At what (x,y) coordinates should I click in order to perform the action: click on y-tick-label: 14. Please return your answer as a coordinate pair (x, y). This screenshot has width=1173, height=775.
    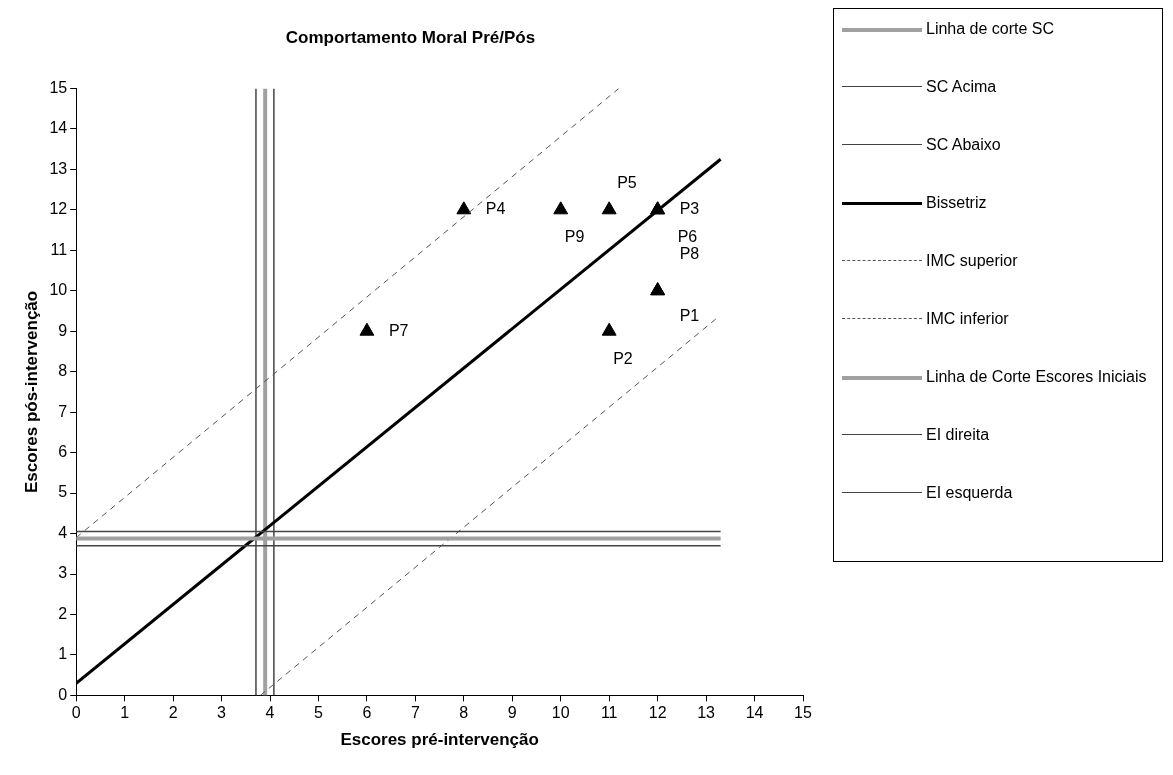
    Looking at the image, I should click on (58, 128).